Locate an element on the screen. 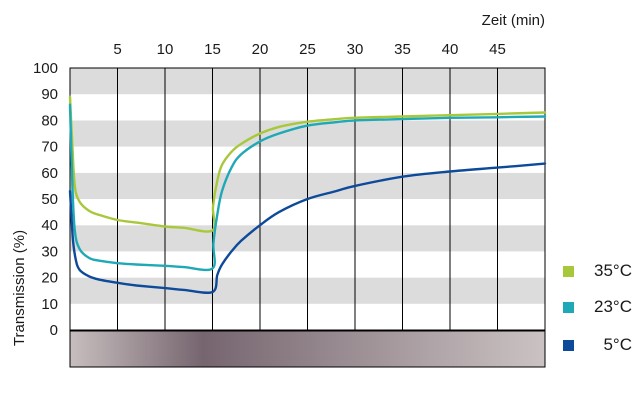 This screenshot has height=394, width=634. y-tick-label: 90 is located at coordinates (49, 94).